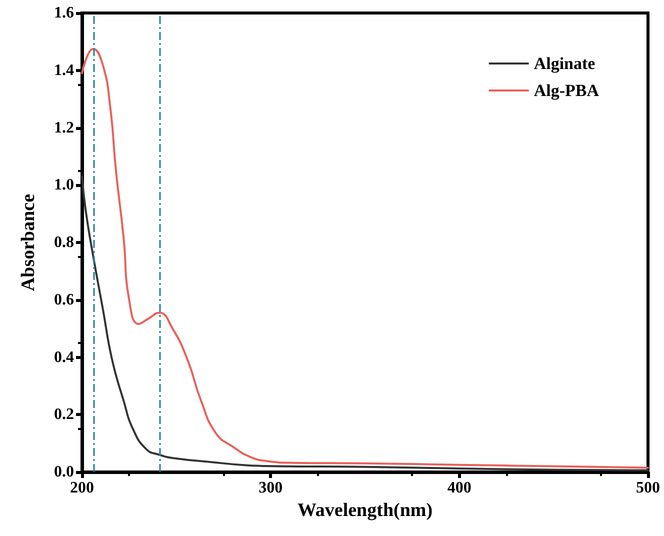  Describe the element at coordinates (82, 488) in the screenshot. I see `x-tick-label: 200` at that location.